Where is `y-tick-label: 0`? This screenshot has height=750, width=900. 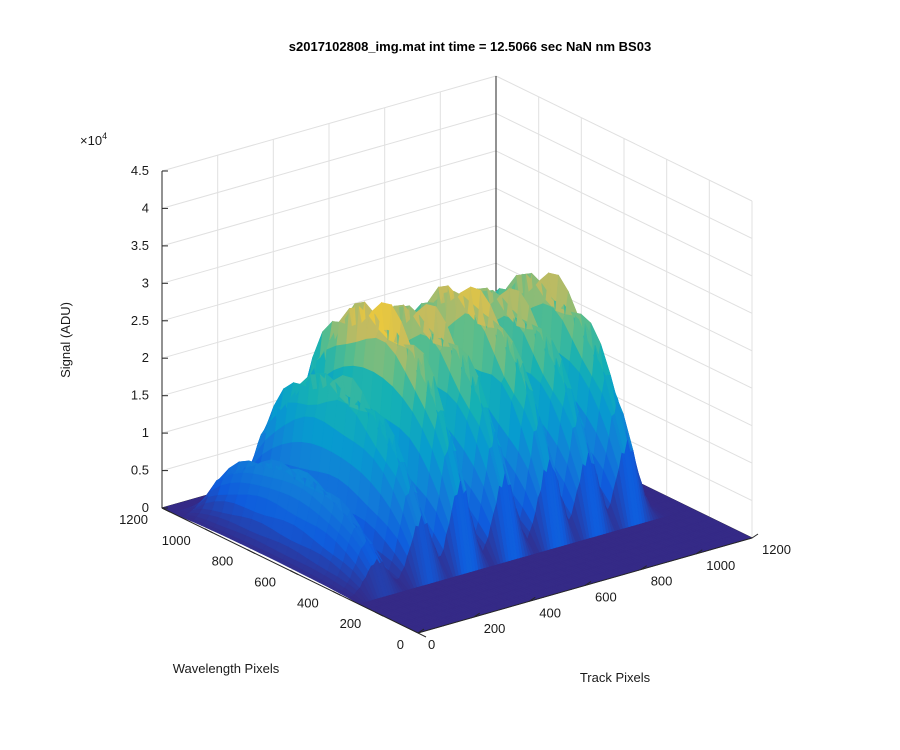
y-tick-label: 0 is located at coordinates (400, 644).